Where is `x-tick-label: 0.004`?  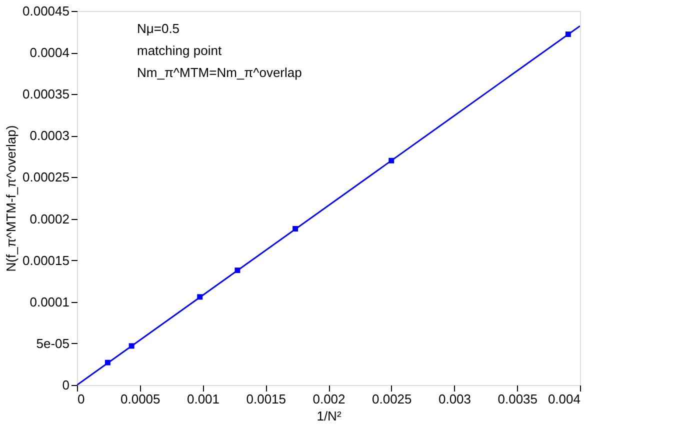 x-tick-label: 0.004 is located at coordinates (564, 399).